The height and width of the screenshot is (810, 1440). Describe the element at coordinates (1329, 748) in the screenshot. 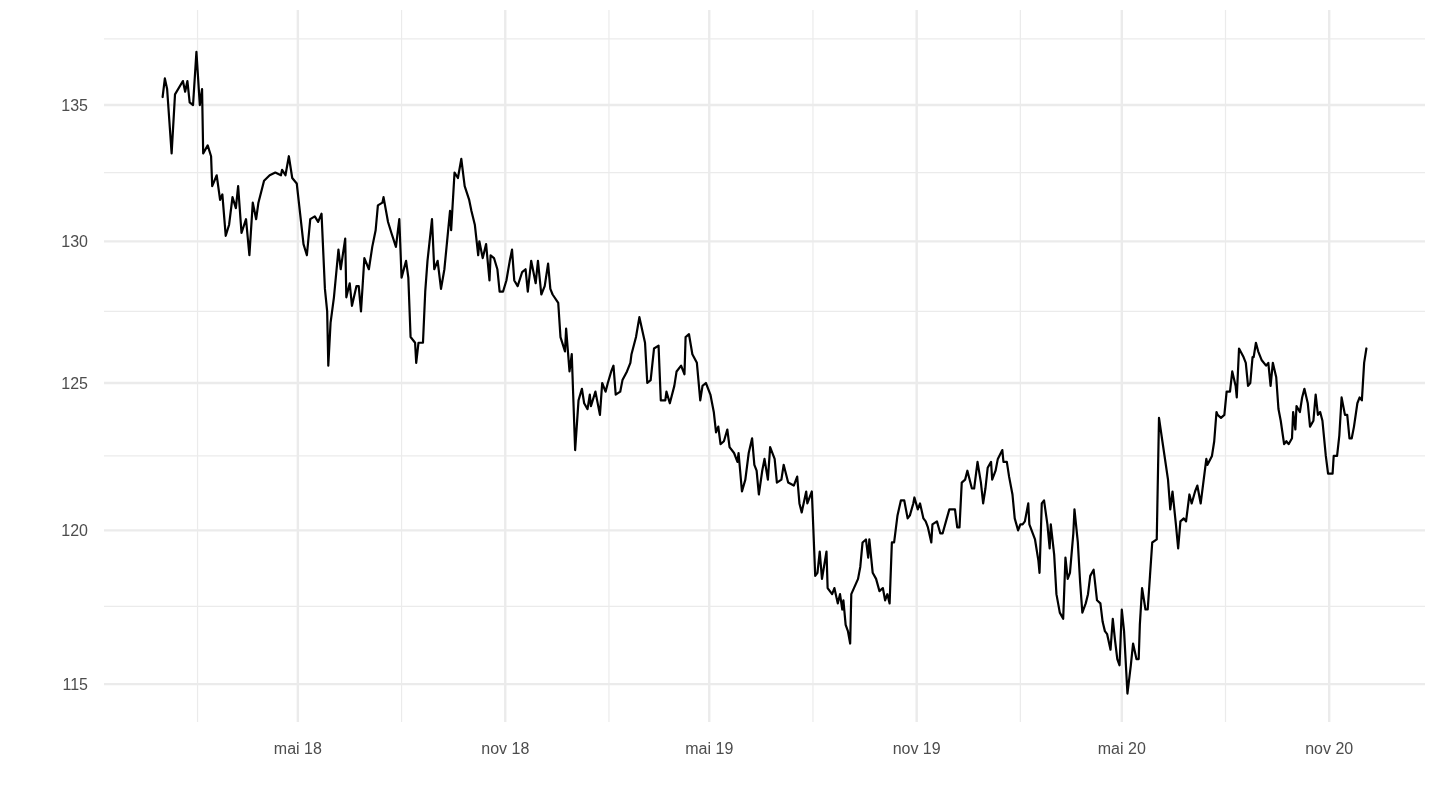

I see `x-tick-label: nov 20` at that location.